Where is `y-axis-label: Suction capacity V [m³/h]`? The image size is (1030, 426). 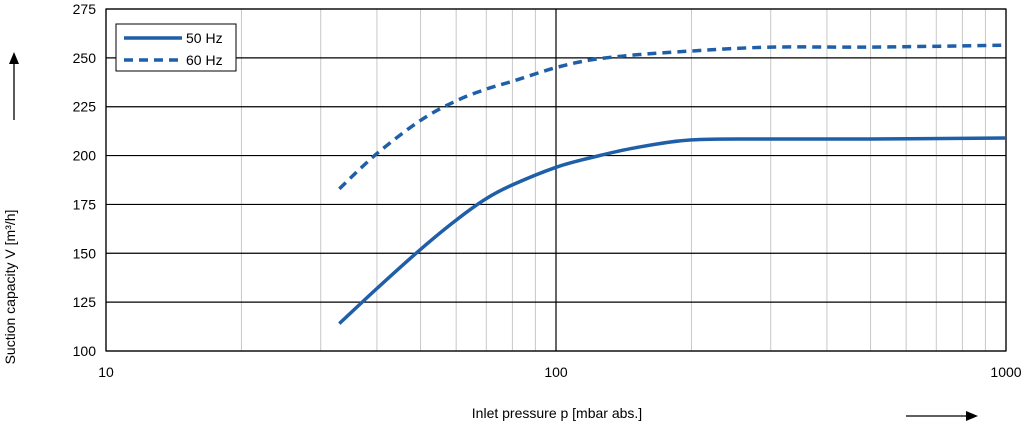
y-axis-label: Suction capacity V [m³/h] is located at coordinates (10, 287).